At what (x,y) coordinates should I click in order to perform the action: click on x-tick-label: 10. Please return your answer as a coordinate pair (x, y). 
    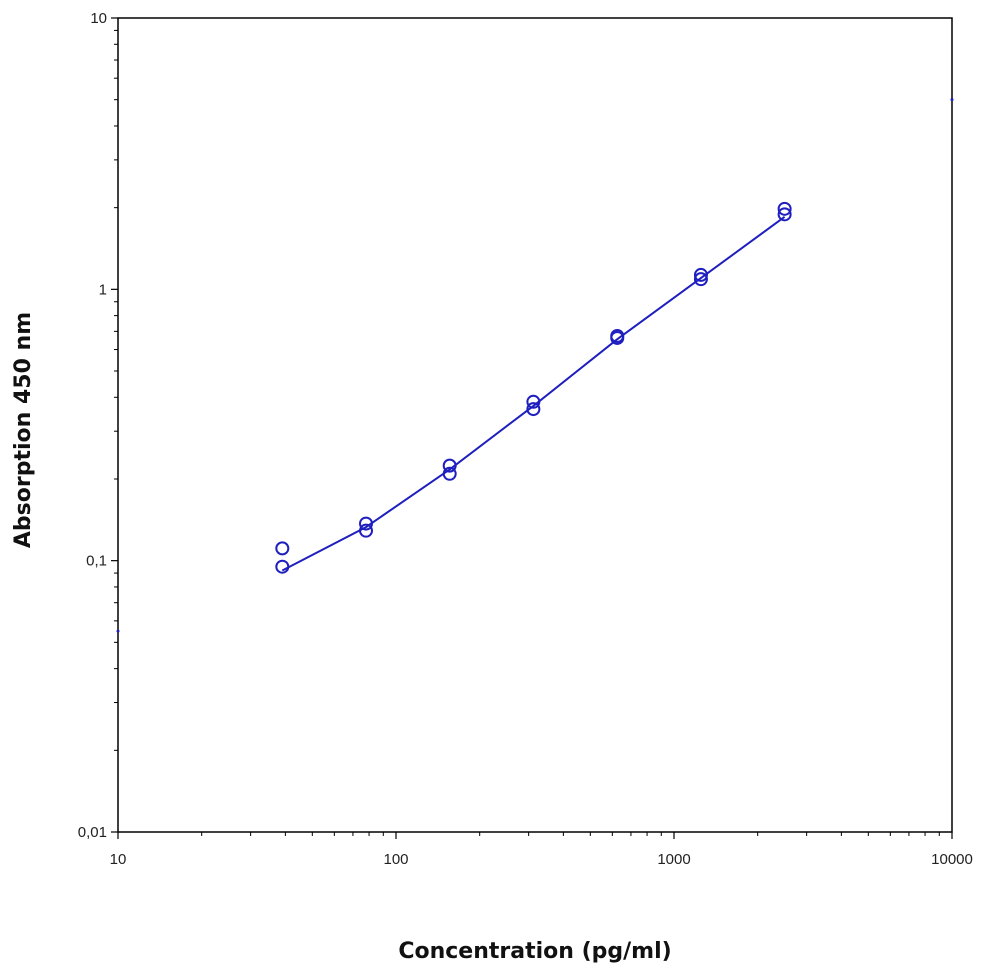
    Looking at the image, I should click on (118, 859).